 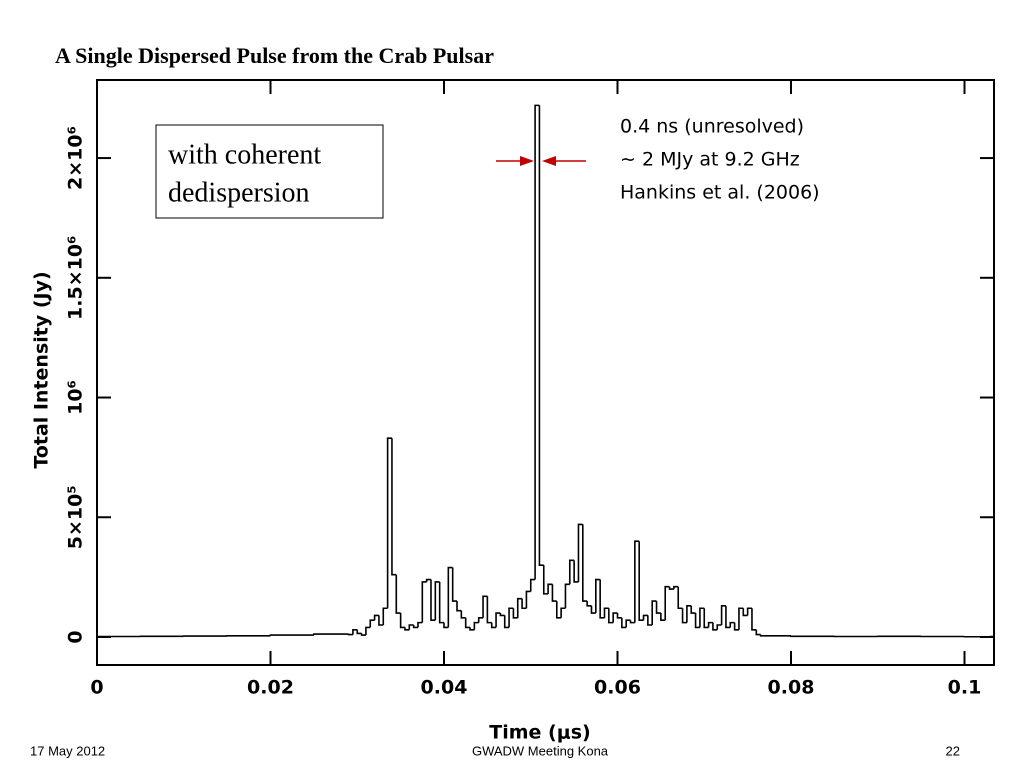 I want to click on annotation: ∼ 2 MJy at 9.2 GHz, so click(x=710, y=160).